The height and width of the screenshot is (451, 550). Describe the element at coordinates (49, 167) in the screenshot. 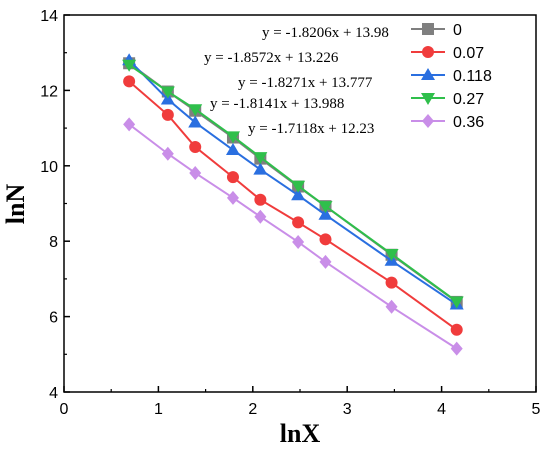

I see `y-tick-label: 10` at that location.